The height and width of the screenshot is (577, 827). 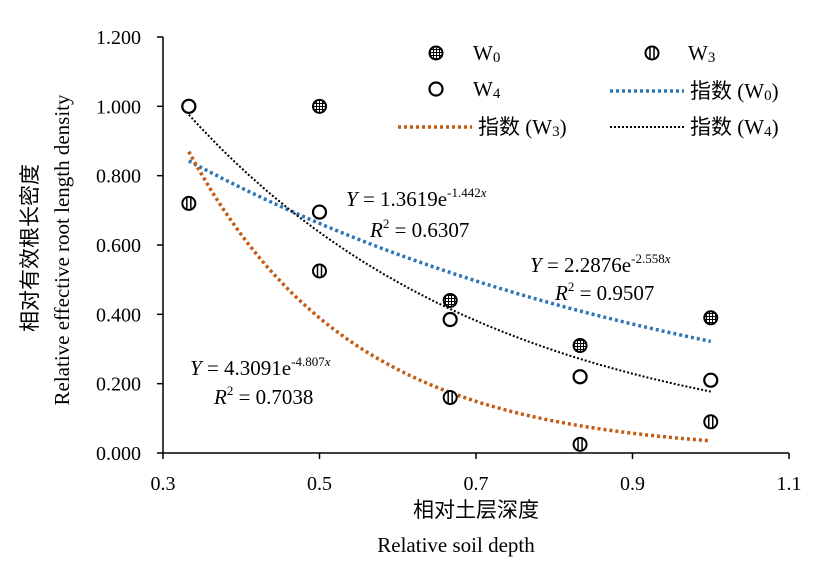 I want to click on svg-text: R2 = 0.7038, so click(x=263, y=396).